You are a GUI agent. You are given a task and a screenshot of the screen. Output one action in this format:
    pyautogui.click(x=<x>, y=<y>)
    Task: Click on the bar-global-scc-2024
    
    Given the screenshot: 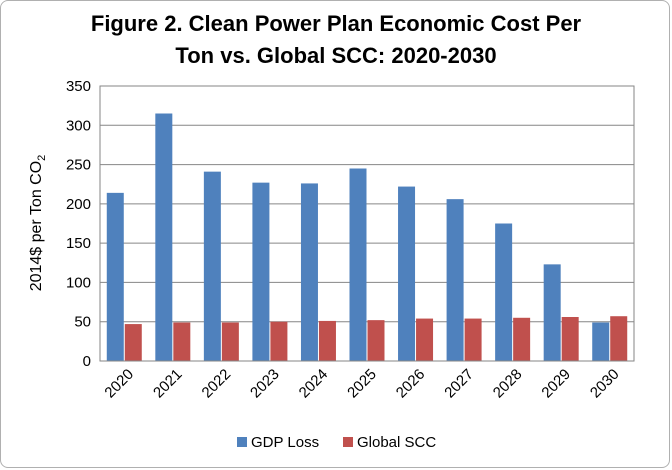 What is the action you would take?
    pyautogui.click(x=327, y=340)
    